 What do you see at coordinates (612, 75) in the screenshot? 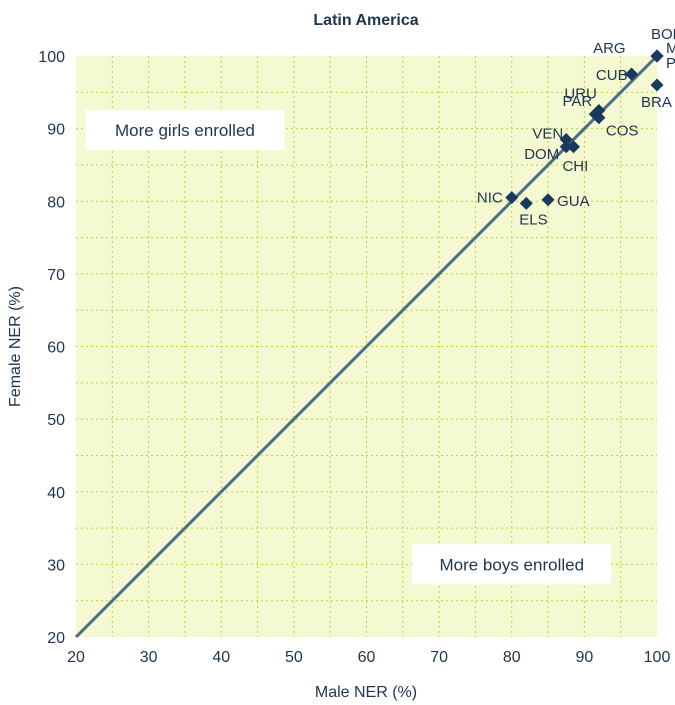
I see `point-label: CUB` at bounding box center [612, 75].